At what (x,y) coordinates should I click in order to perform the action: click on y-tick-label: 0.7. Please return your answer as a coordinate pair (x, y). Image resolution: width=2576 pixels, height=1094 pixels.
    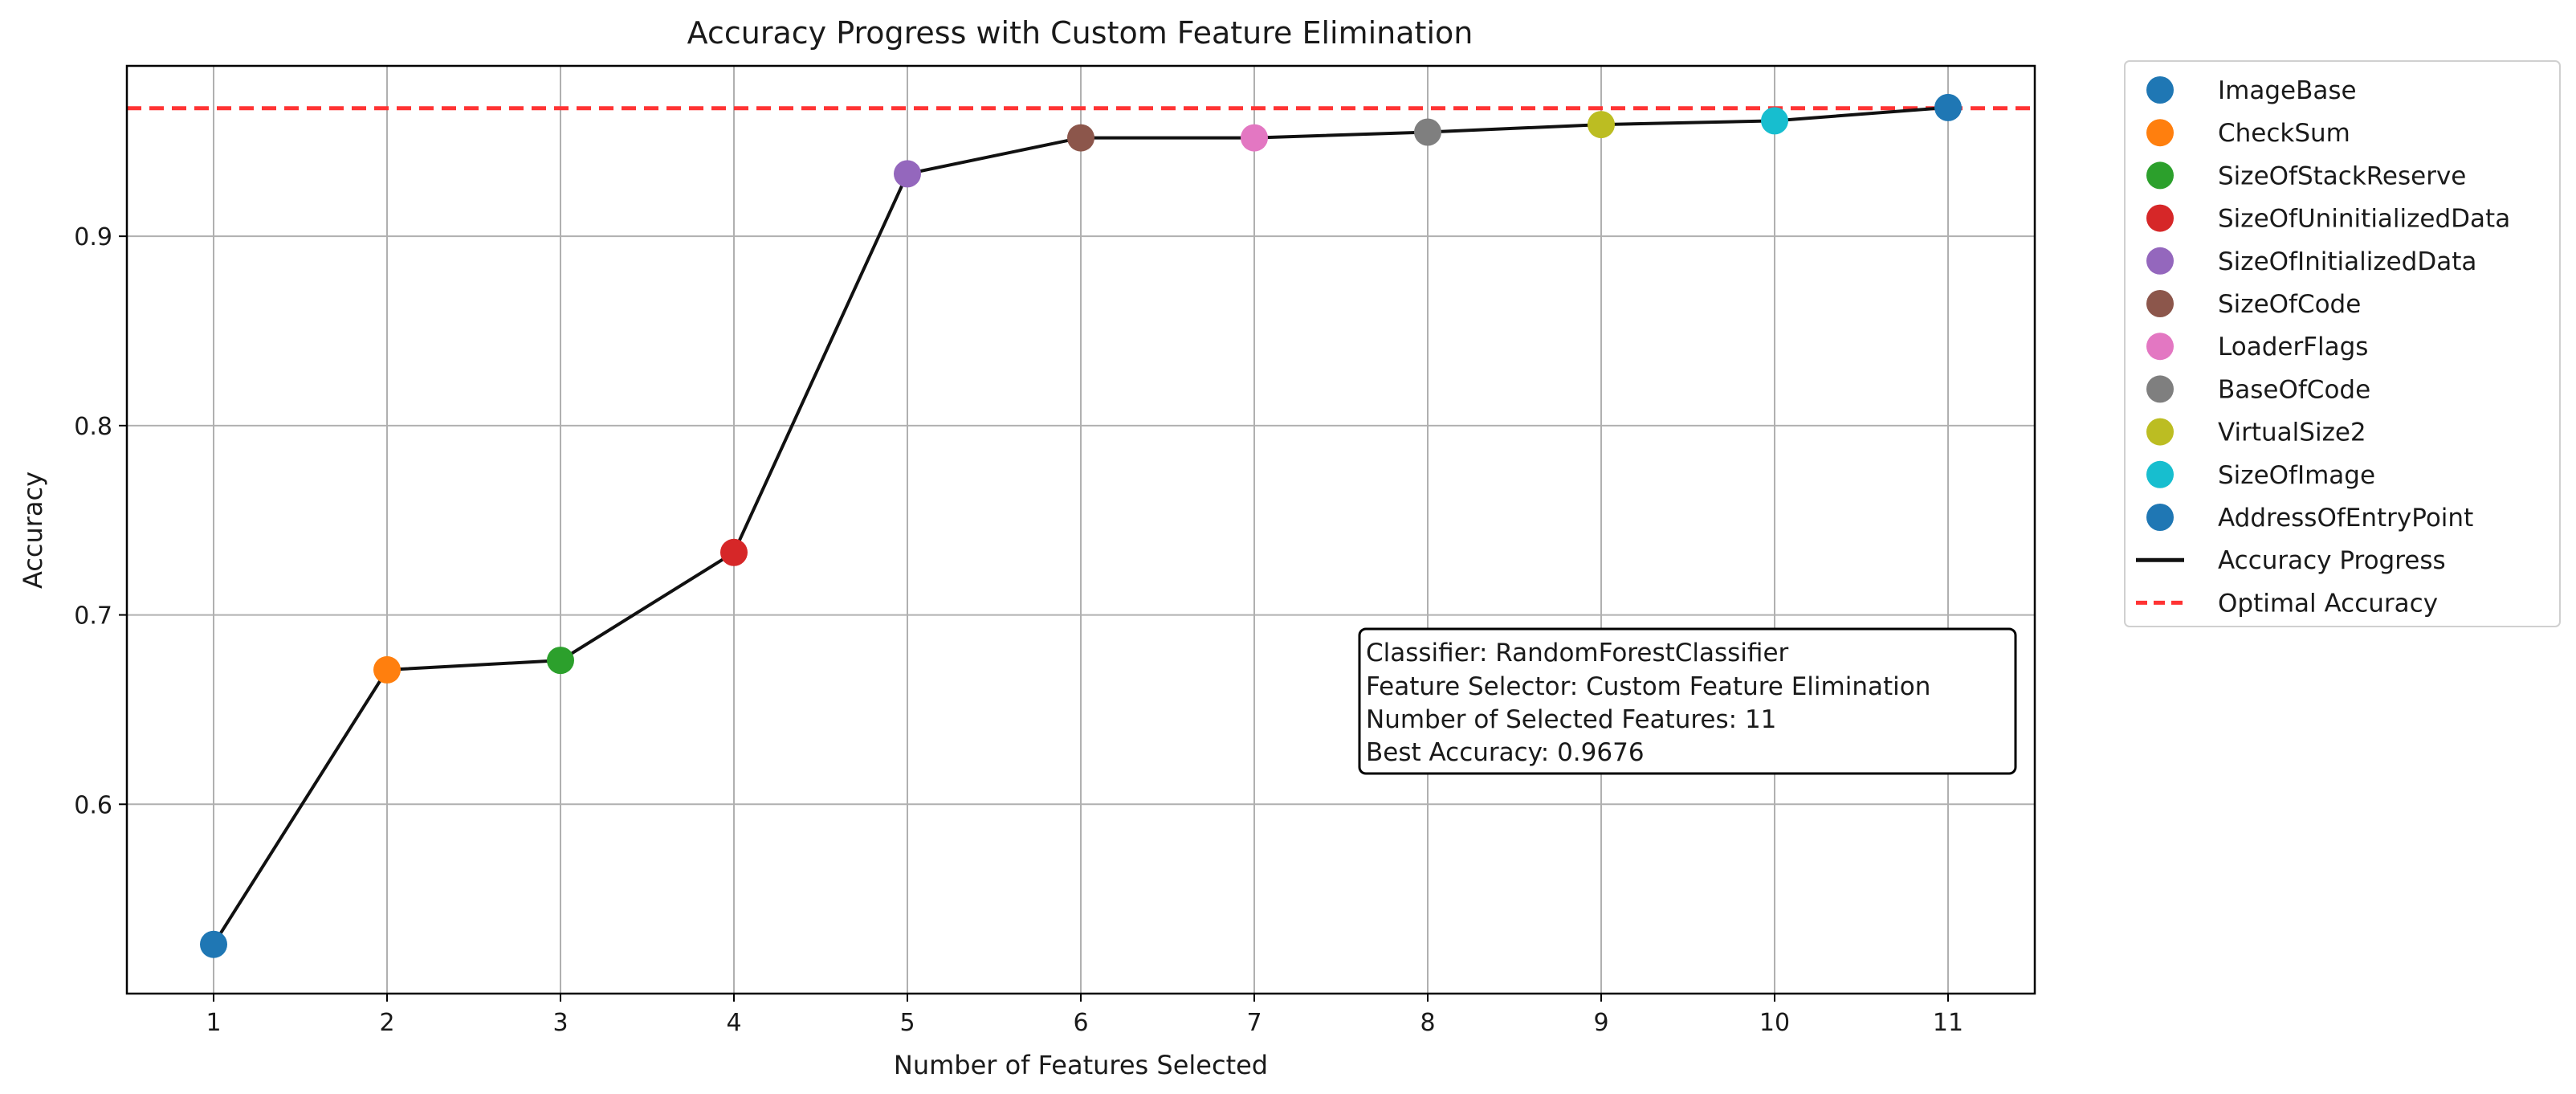
    Looking at the image, I should click on (93, 617).